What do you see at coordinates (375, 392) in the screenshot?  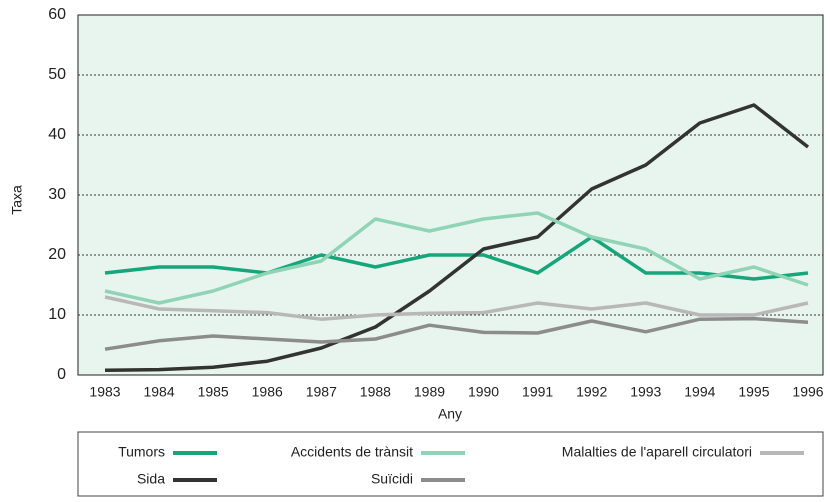 I see `x-tick-label: 1988` at bounding box center [375, 392].